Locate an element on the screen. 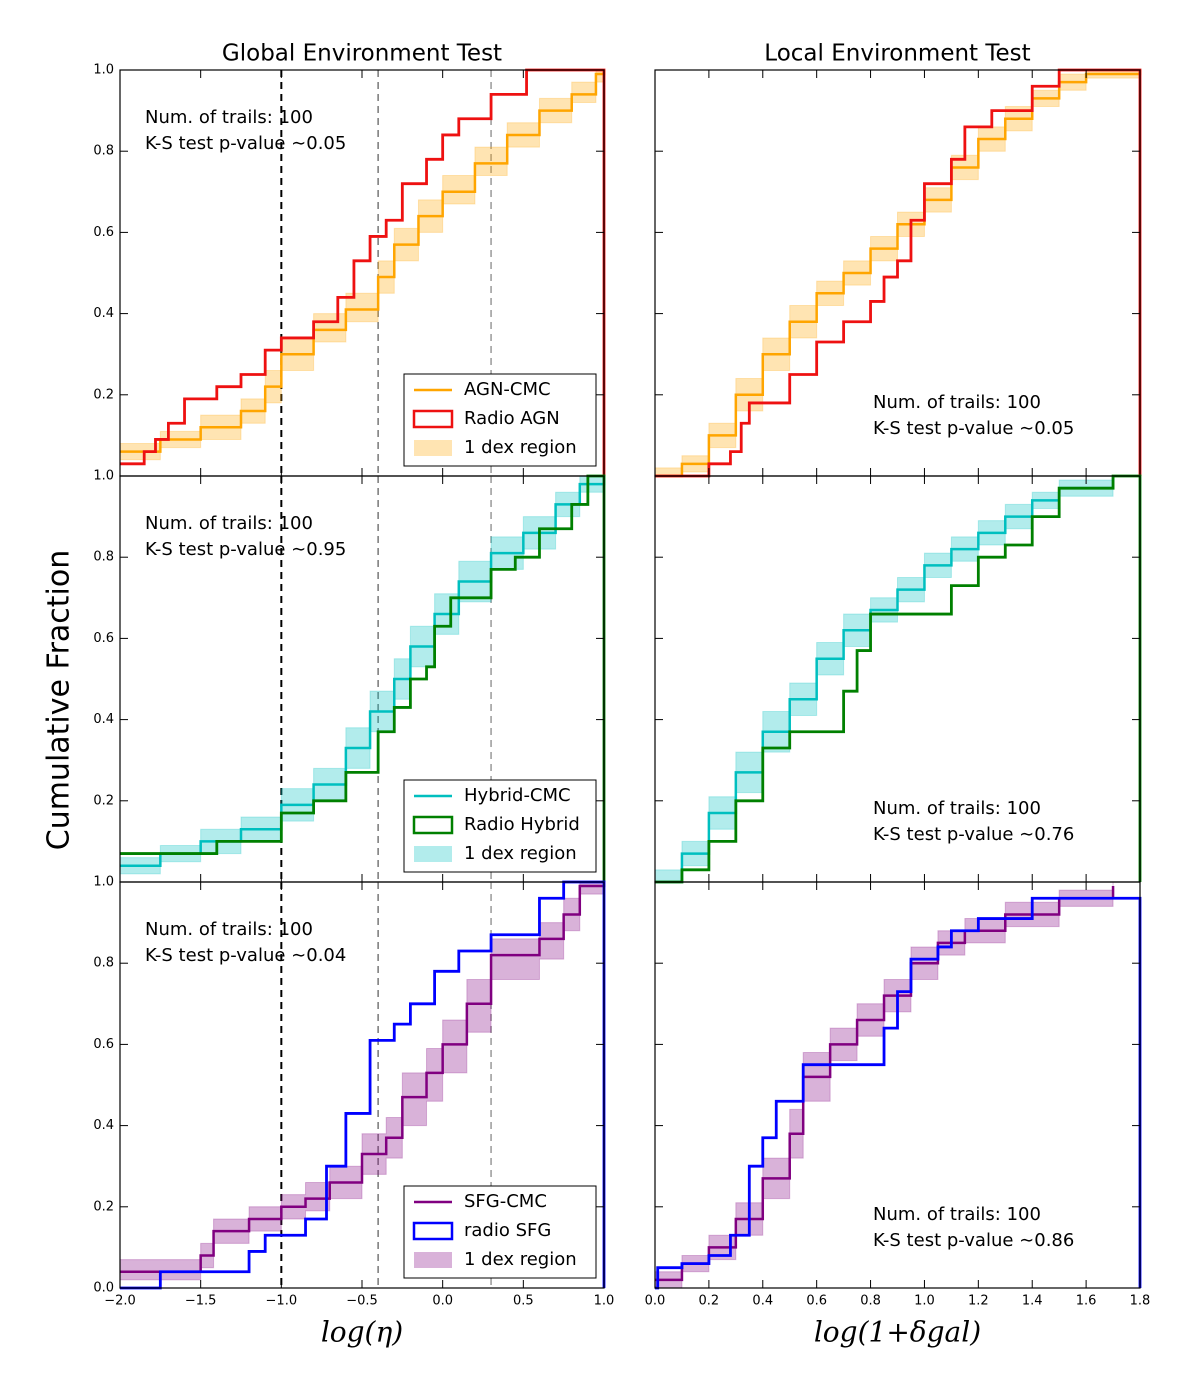  y-tick-label: 0.0 is located at coordinates (103, 1288).